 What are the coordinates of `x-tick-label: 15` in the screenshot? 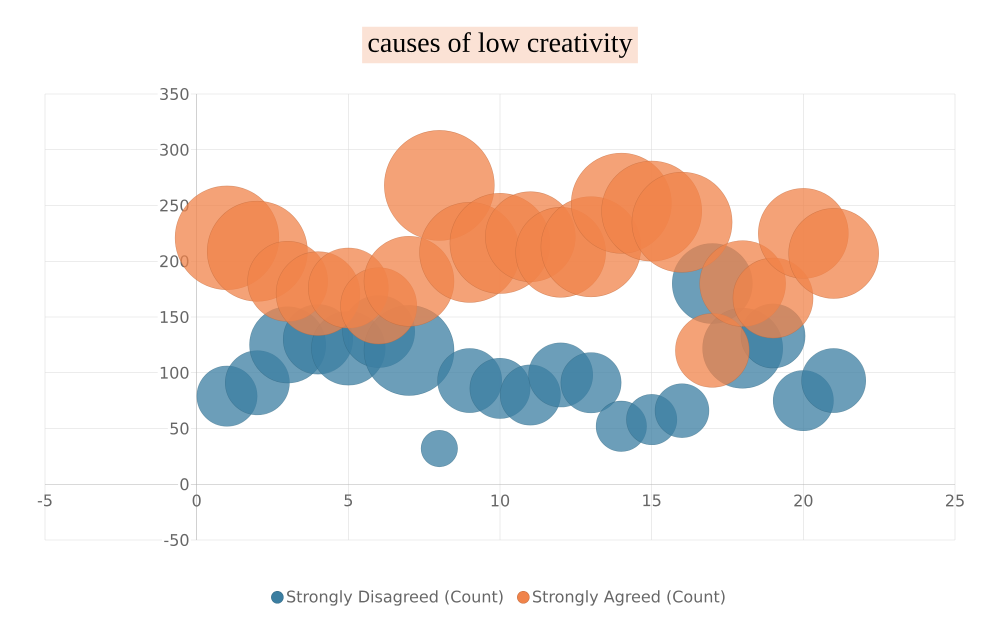 It's located at (651, 500).